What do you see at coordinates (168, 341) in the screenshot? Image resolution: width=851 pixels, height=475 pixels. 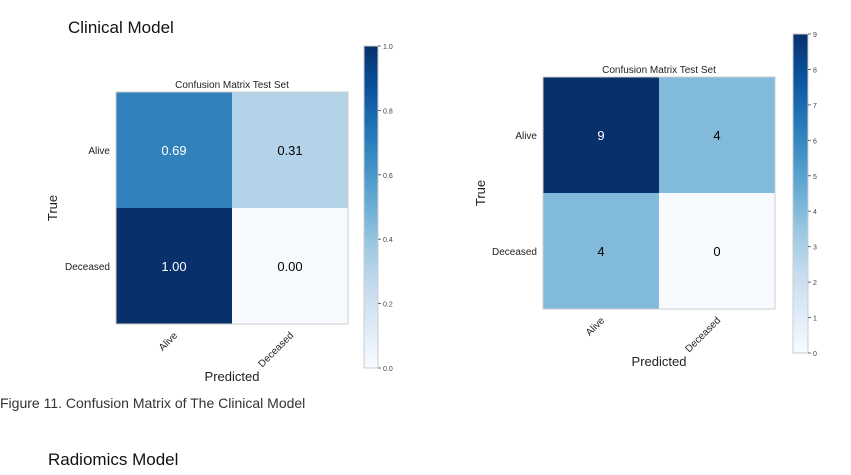 I see `clinical-x-tick-0: Alive` at bounding box center [168, 341].